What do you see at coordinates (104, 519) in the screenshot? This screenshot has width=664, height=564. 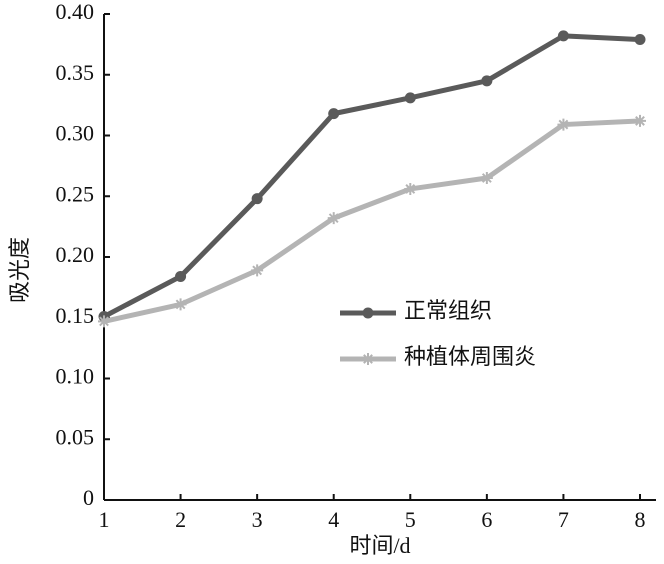 I see `x-tick-label: 1` at bounding box center [104, 519].